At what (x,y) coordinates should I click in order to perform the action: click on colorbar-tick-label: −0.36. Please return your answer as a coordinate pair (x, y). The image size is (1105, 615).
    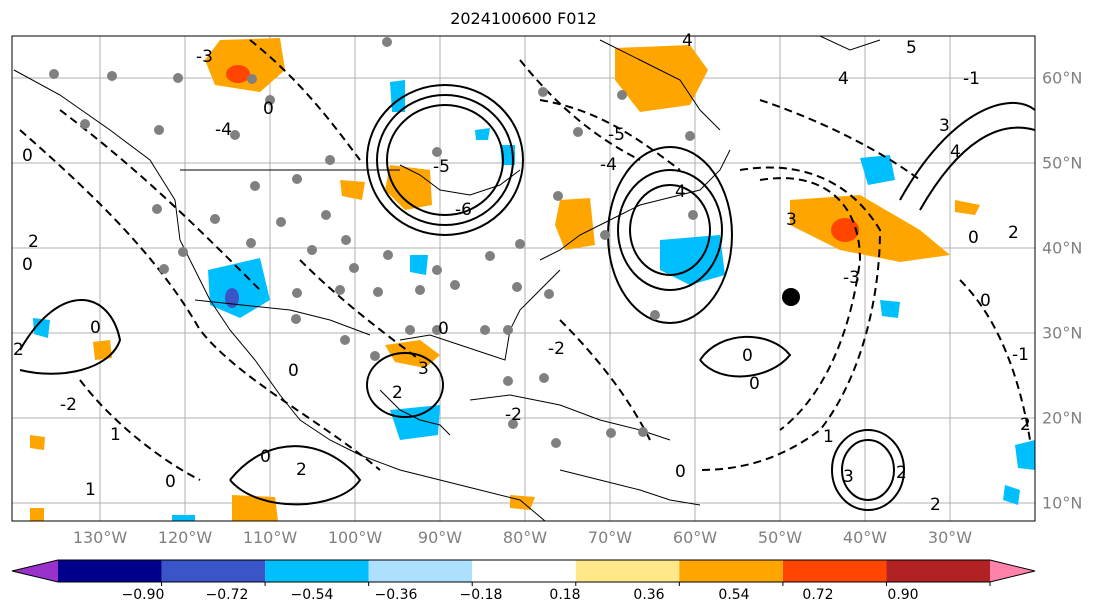
    Looking at the image, I should click on (396, 595).